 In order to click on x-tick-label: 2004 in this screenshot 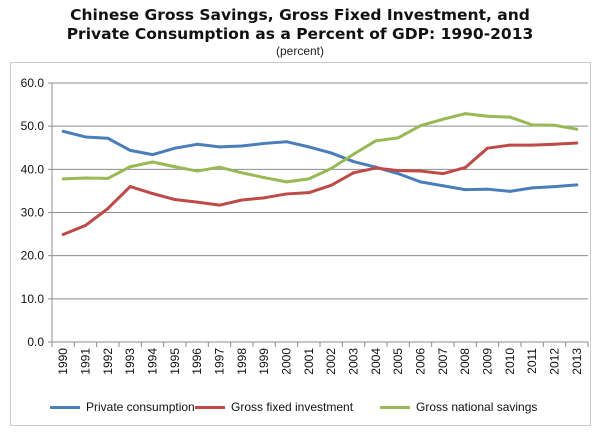, I will do `click(376, 361)`.